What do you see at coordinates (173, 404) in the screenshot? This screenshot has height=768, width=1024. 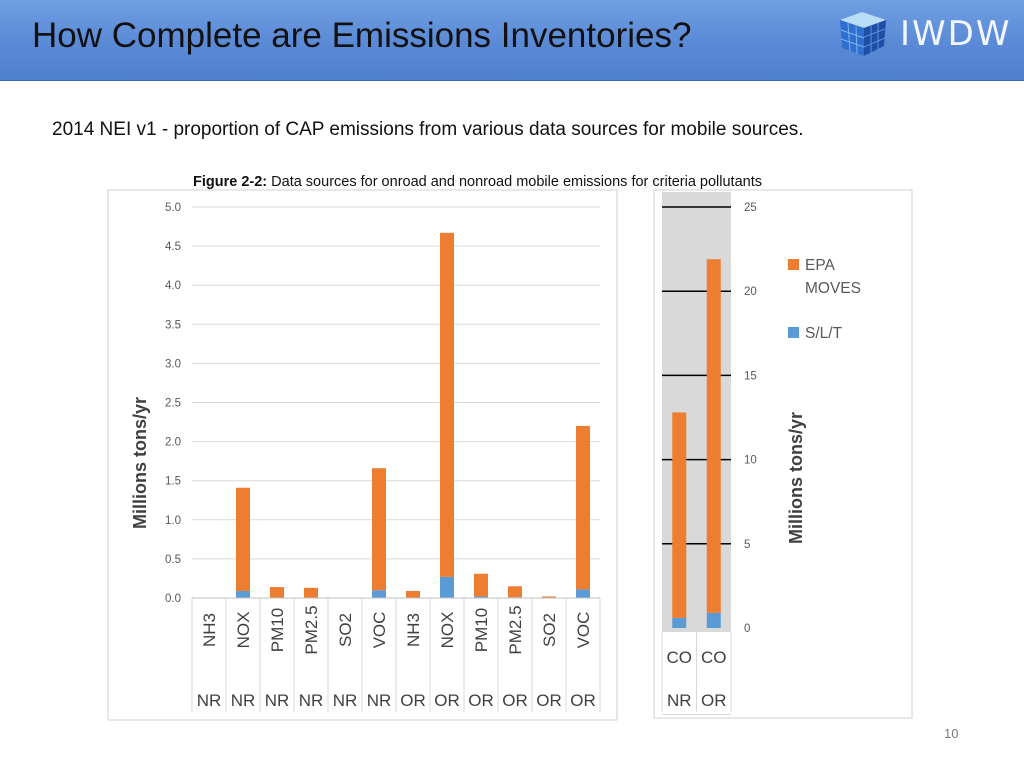 I see `left-y-tick-label: 2.5` at bounding box center [173, 404].